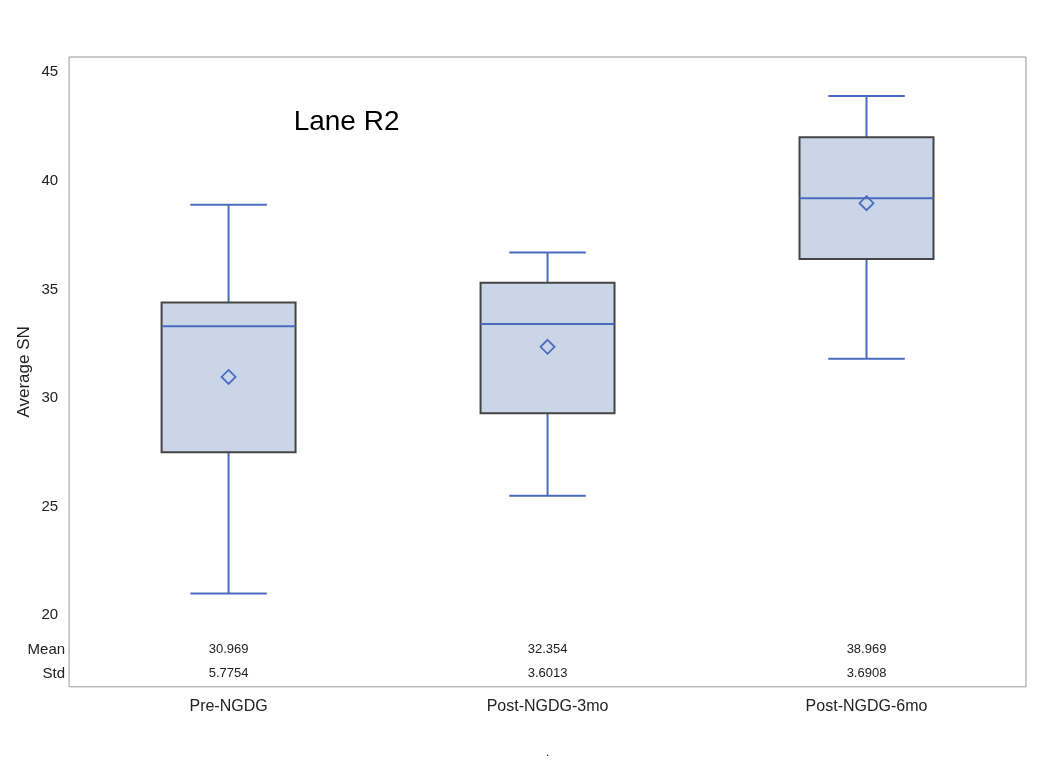  What do you see at coordinates (866, 673) in the screenshot?
I see `annotation: 3.6908` at bounding box center [866, 673].